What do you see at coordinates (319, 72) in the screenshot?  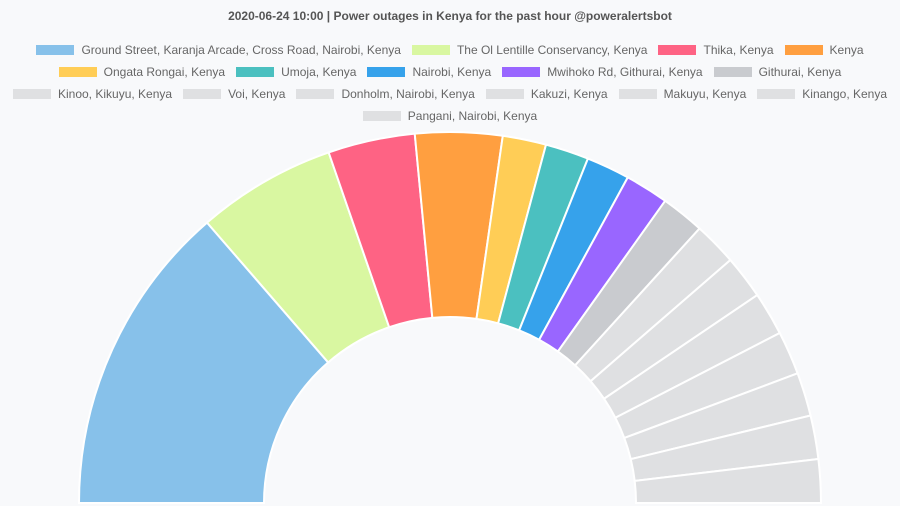 I see `legend-label: Umoja, Kenya` at bounding box center [319, 72].